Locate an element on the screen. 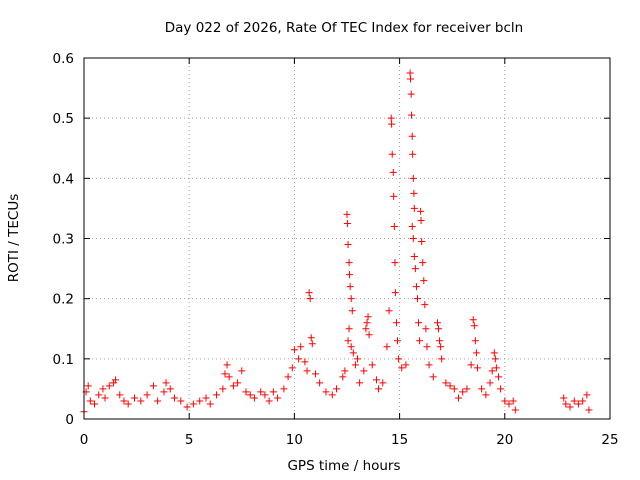 This screenshot has height=480, width=640. y-tick-label: 0.6 is located at coordinates (63, 59).